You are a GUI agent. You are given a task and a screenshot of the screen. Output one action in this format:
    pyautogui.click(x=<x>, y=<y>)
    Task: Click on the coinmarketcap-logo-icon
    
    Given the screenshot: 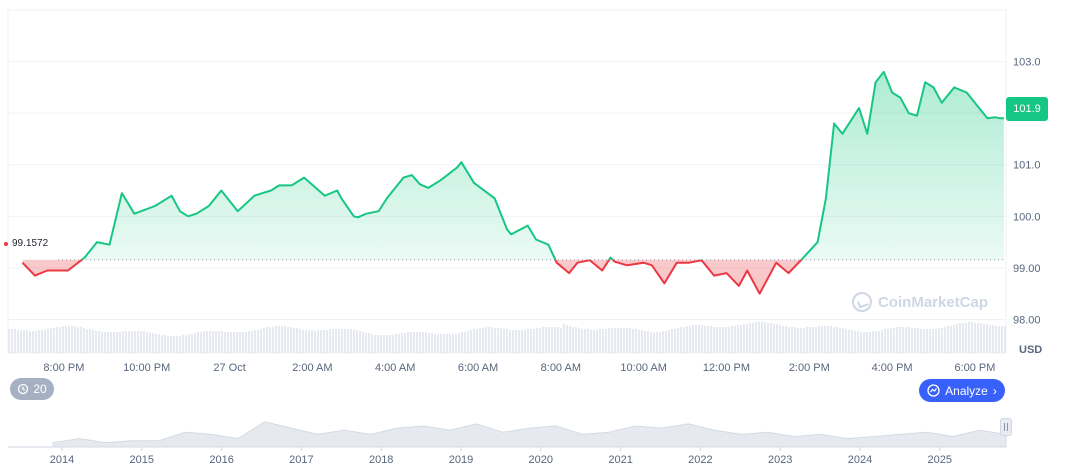 What is the action you would take?
    pyautogui.click(x=862, y=302)
    